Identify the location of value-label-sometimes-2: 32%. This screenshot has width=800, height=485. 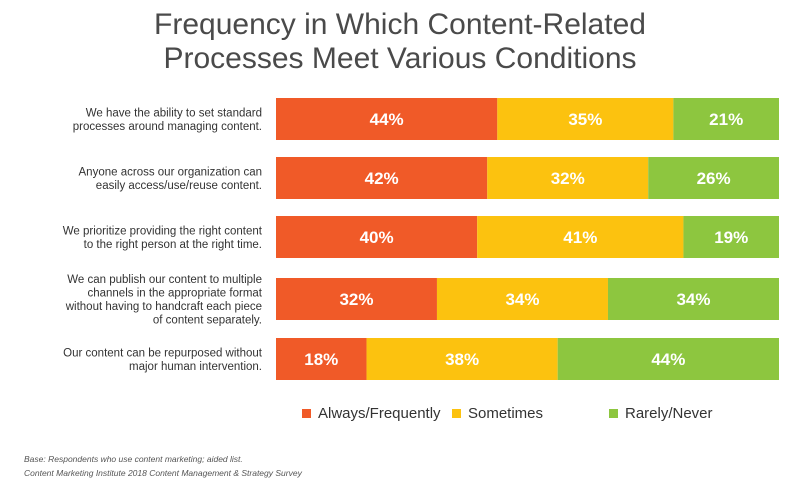
(568, 178).